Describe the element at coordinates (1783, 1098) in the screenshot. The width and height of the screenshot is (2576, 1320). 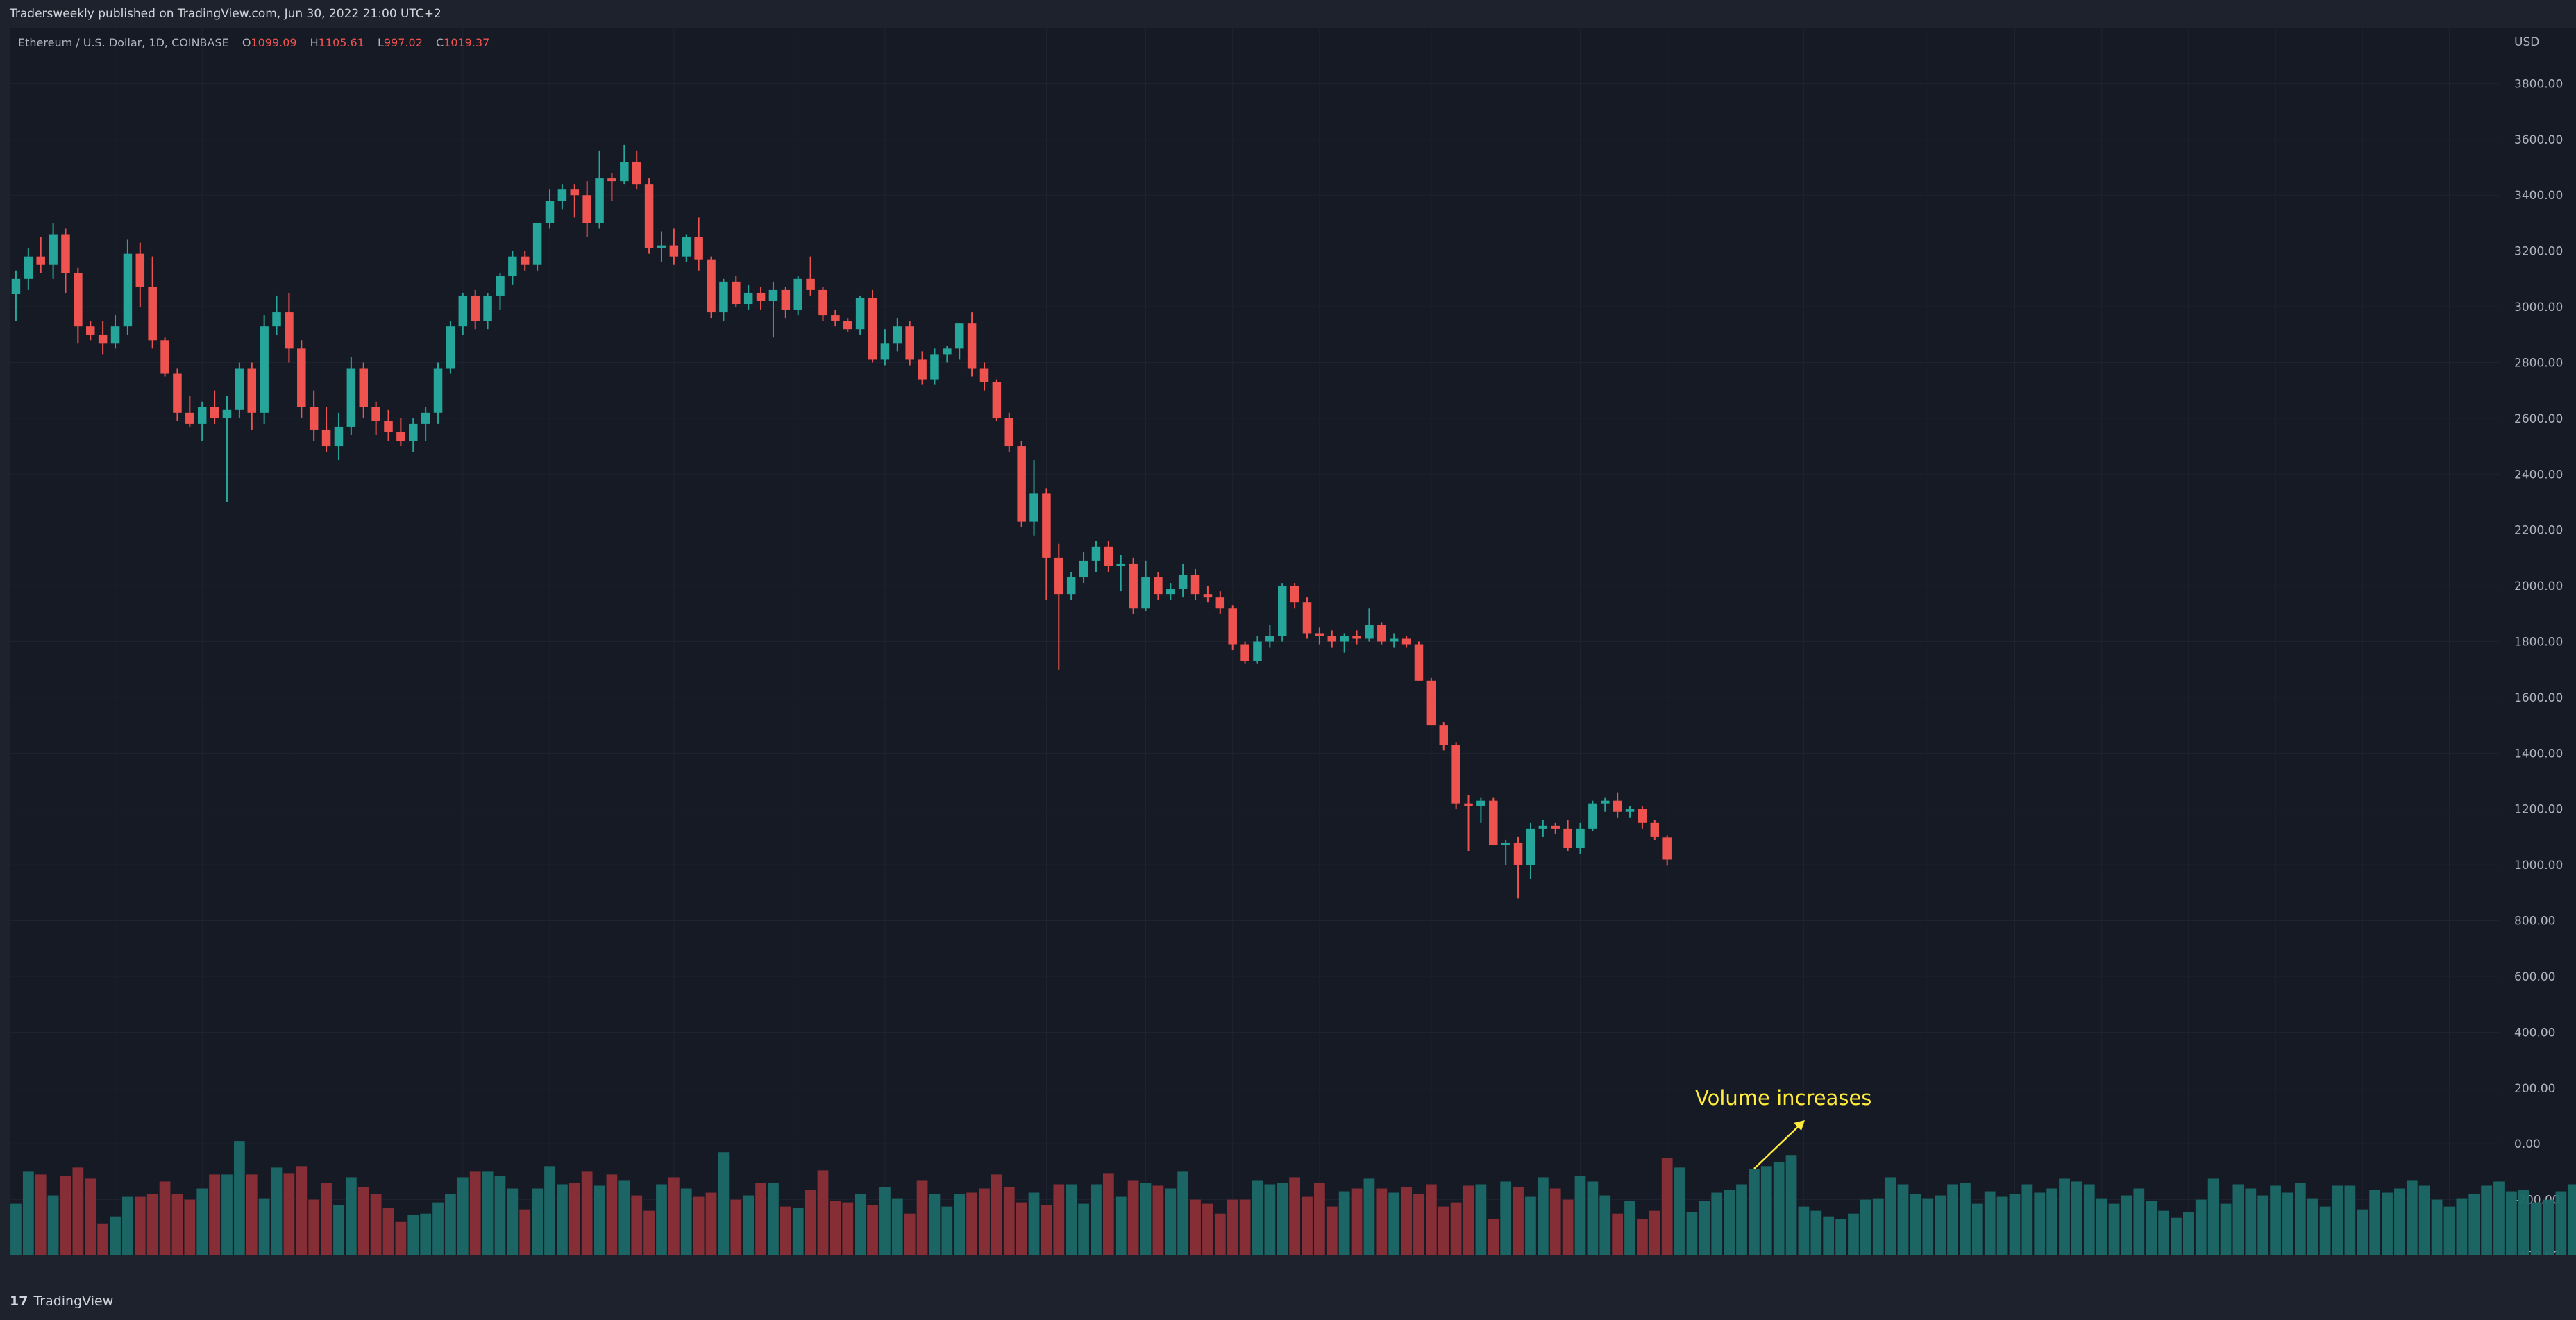
I see `volume-annotation: Volume increases` at that location.